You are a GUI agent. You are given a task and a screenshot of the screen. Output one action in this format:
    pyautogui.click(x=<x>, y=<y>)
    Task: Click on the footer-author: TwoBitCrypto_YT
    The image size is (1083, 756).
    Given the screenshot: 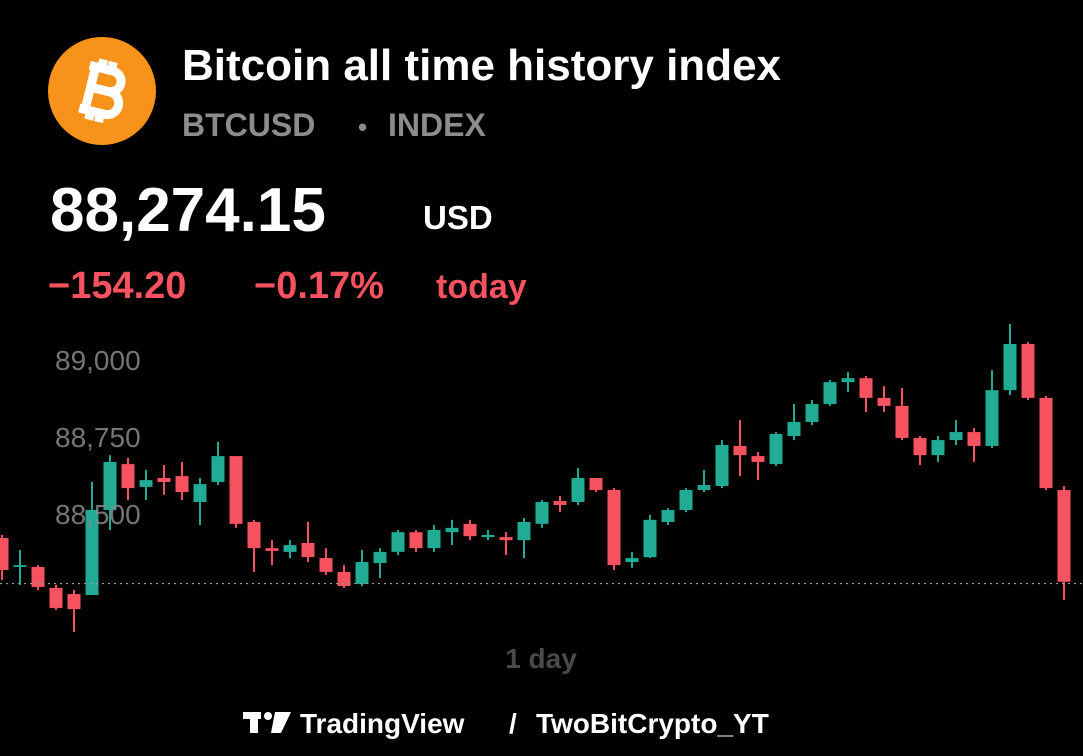 What is the action you would take?
    pyautogui.click(x=652, y=723)
    